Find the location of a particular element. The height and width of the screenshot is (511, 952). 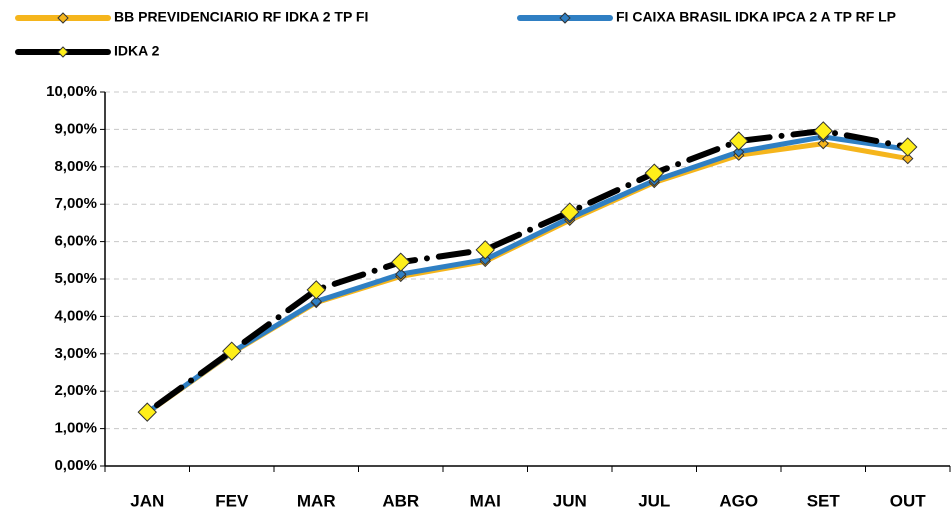

x-tick-label: JUN is located at coordinates (570, 500).